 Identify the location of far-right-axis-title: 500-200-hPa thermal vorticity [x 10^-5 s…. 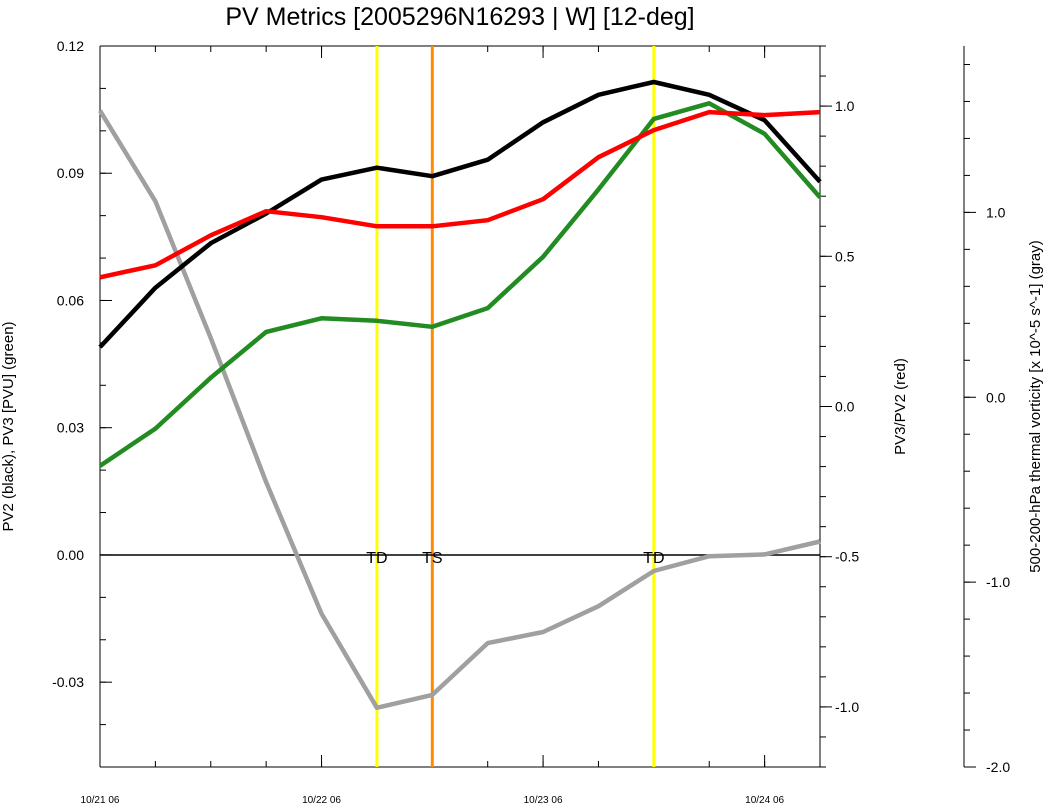
(1035, 406).